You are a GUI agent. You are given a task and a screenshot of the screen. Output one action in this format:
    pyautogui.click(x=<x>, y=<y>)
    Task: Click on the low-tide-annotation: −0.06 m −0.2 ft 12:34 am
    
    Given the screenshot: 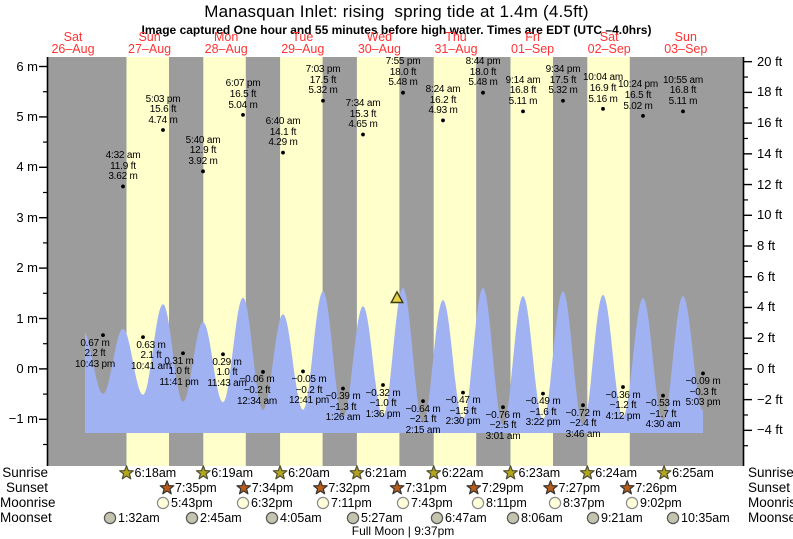 What is the action you would take?
    pyautogui.click(x=257, y=391)
    